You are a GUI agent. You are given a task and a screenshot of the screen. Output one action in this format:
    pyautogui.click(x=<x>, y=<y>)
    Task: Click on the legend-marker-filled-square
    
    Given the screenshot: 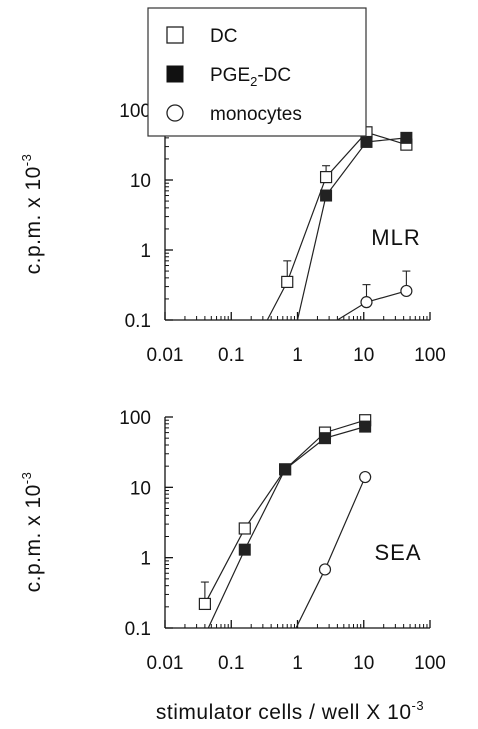 What is the action you would take?
    pyautogui.click(x=175, y=74)
    